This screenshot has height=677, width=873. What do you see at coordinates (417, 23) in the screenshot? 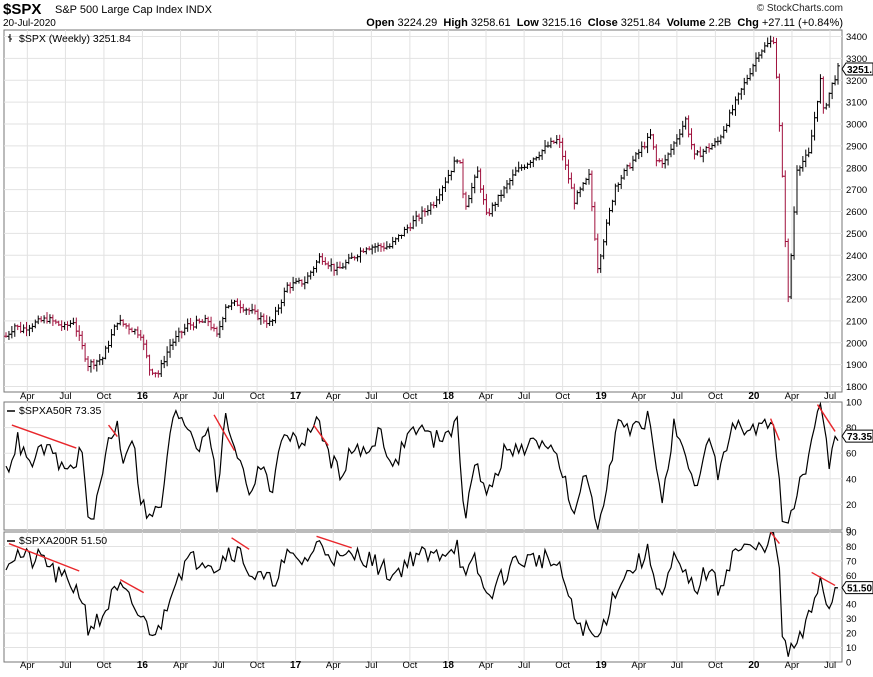
I see `open-value: 3224.29` at bounding box center [417, 23].